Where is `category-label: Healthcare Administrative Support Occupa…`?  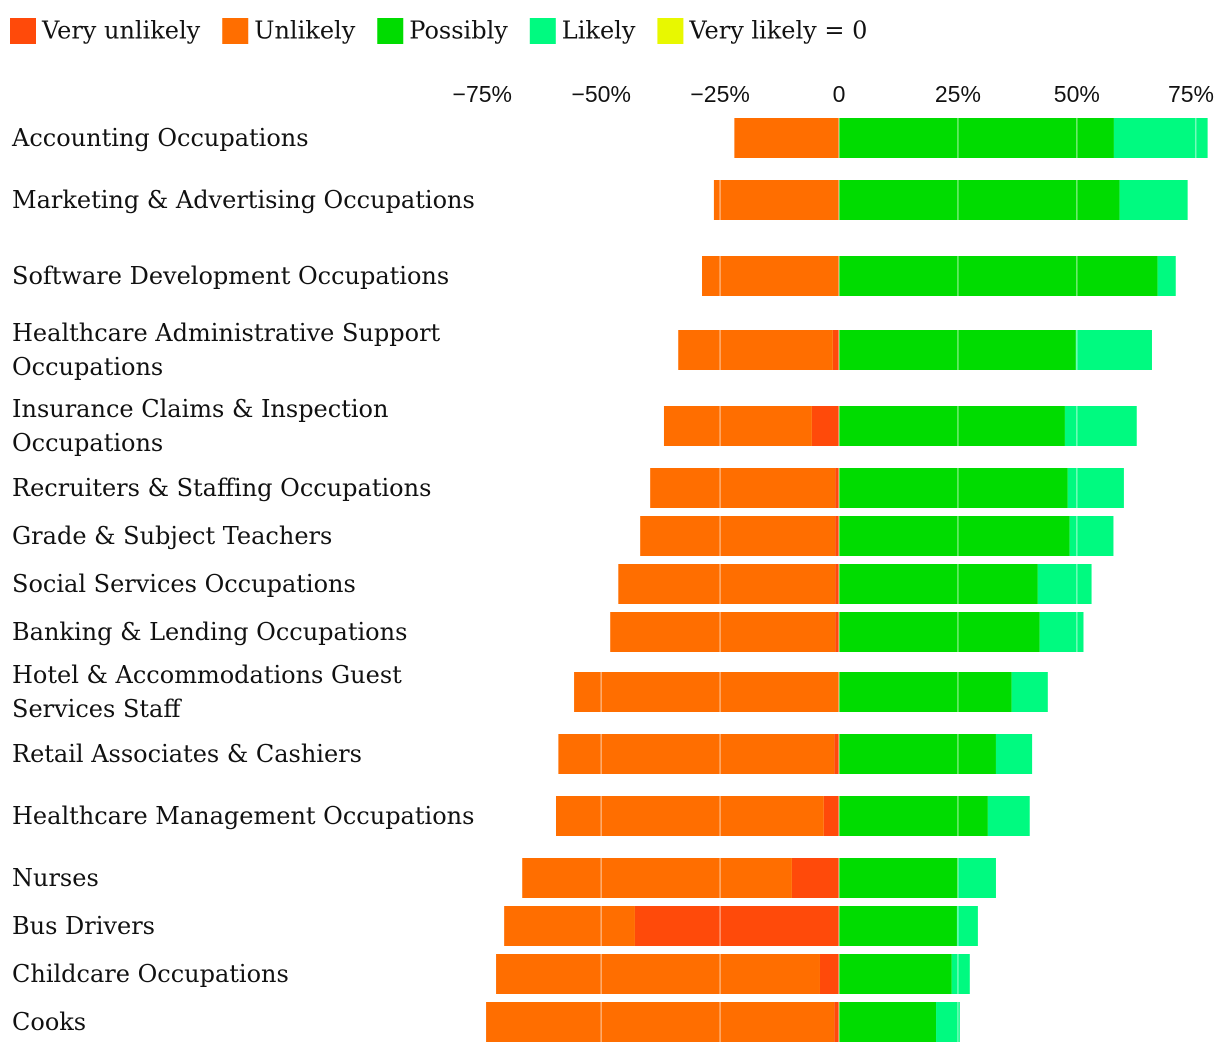 category-label: Healthcare Administrative Support Occupa… is located at coordinates (226, 350).